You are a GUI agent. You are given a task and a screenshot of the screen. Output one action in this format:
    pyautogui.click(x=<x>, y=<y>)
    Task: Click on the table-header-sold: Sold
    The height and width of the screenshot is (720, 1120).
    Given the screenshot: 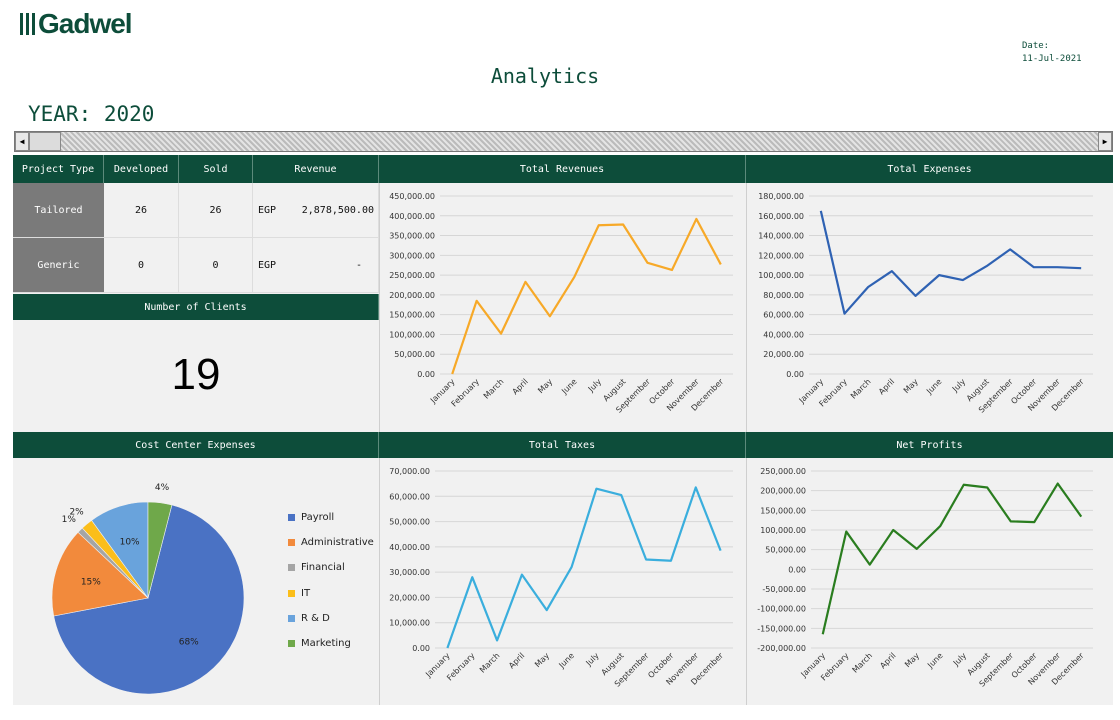 What is the action you would take?
    pyautogui.click(x=216, y=169)
    